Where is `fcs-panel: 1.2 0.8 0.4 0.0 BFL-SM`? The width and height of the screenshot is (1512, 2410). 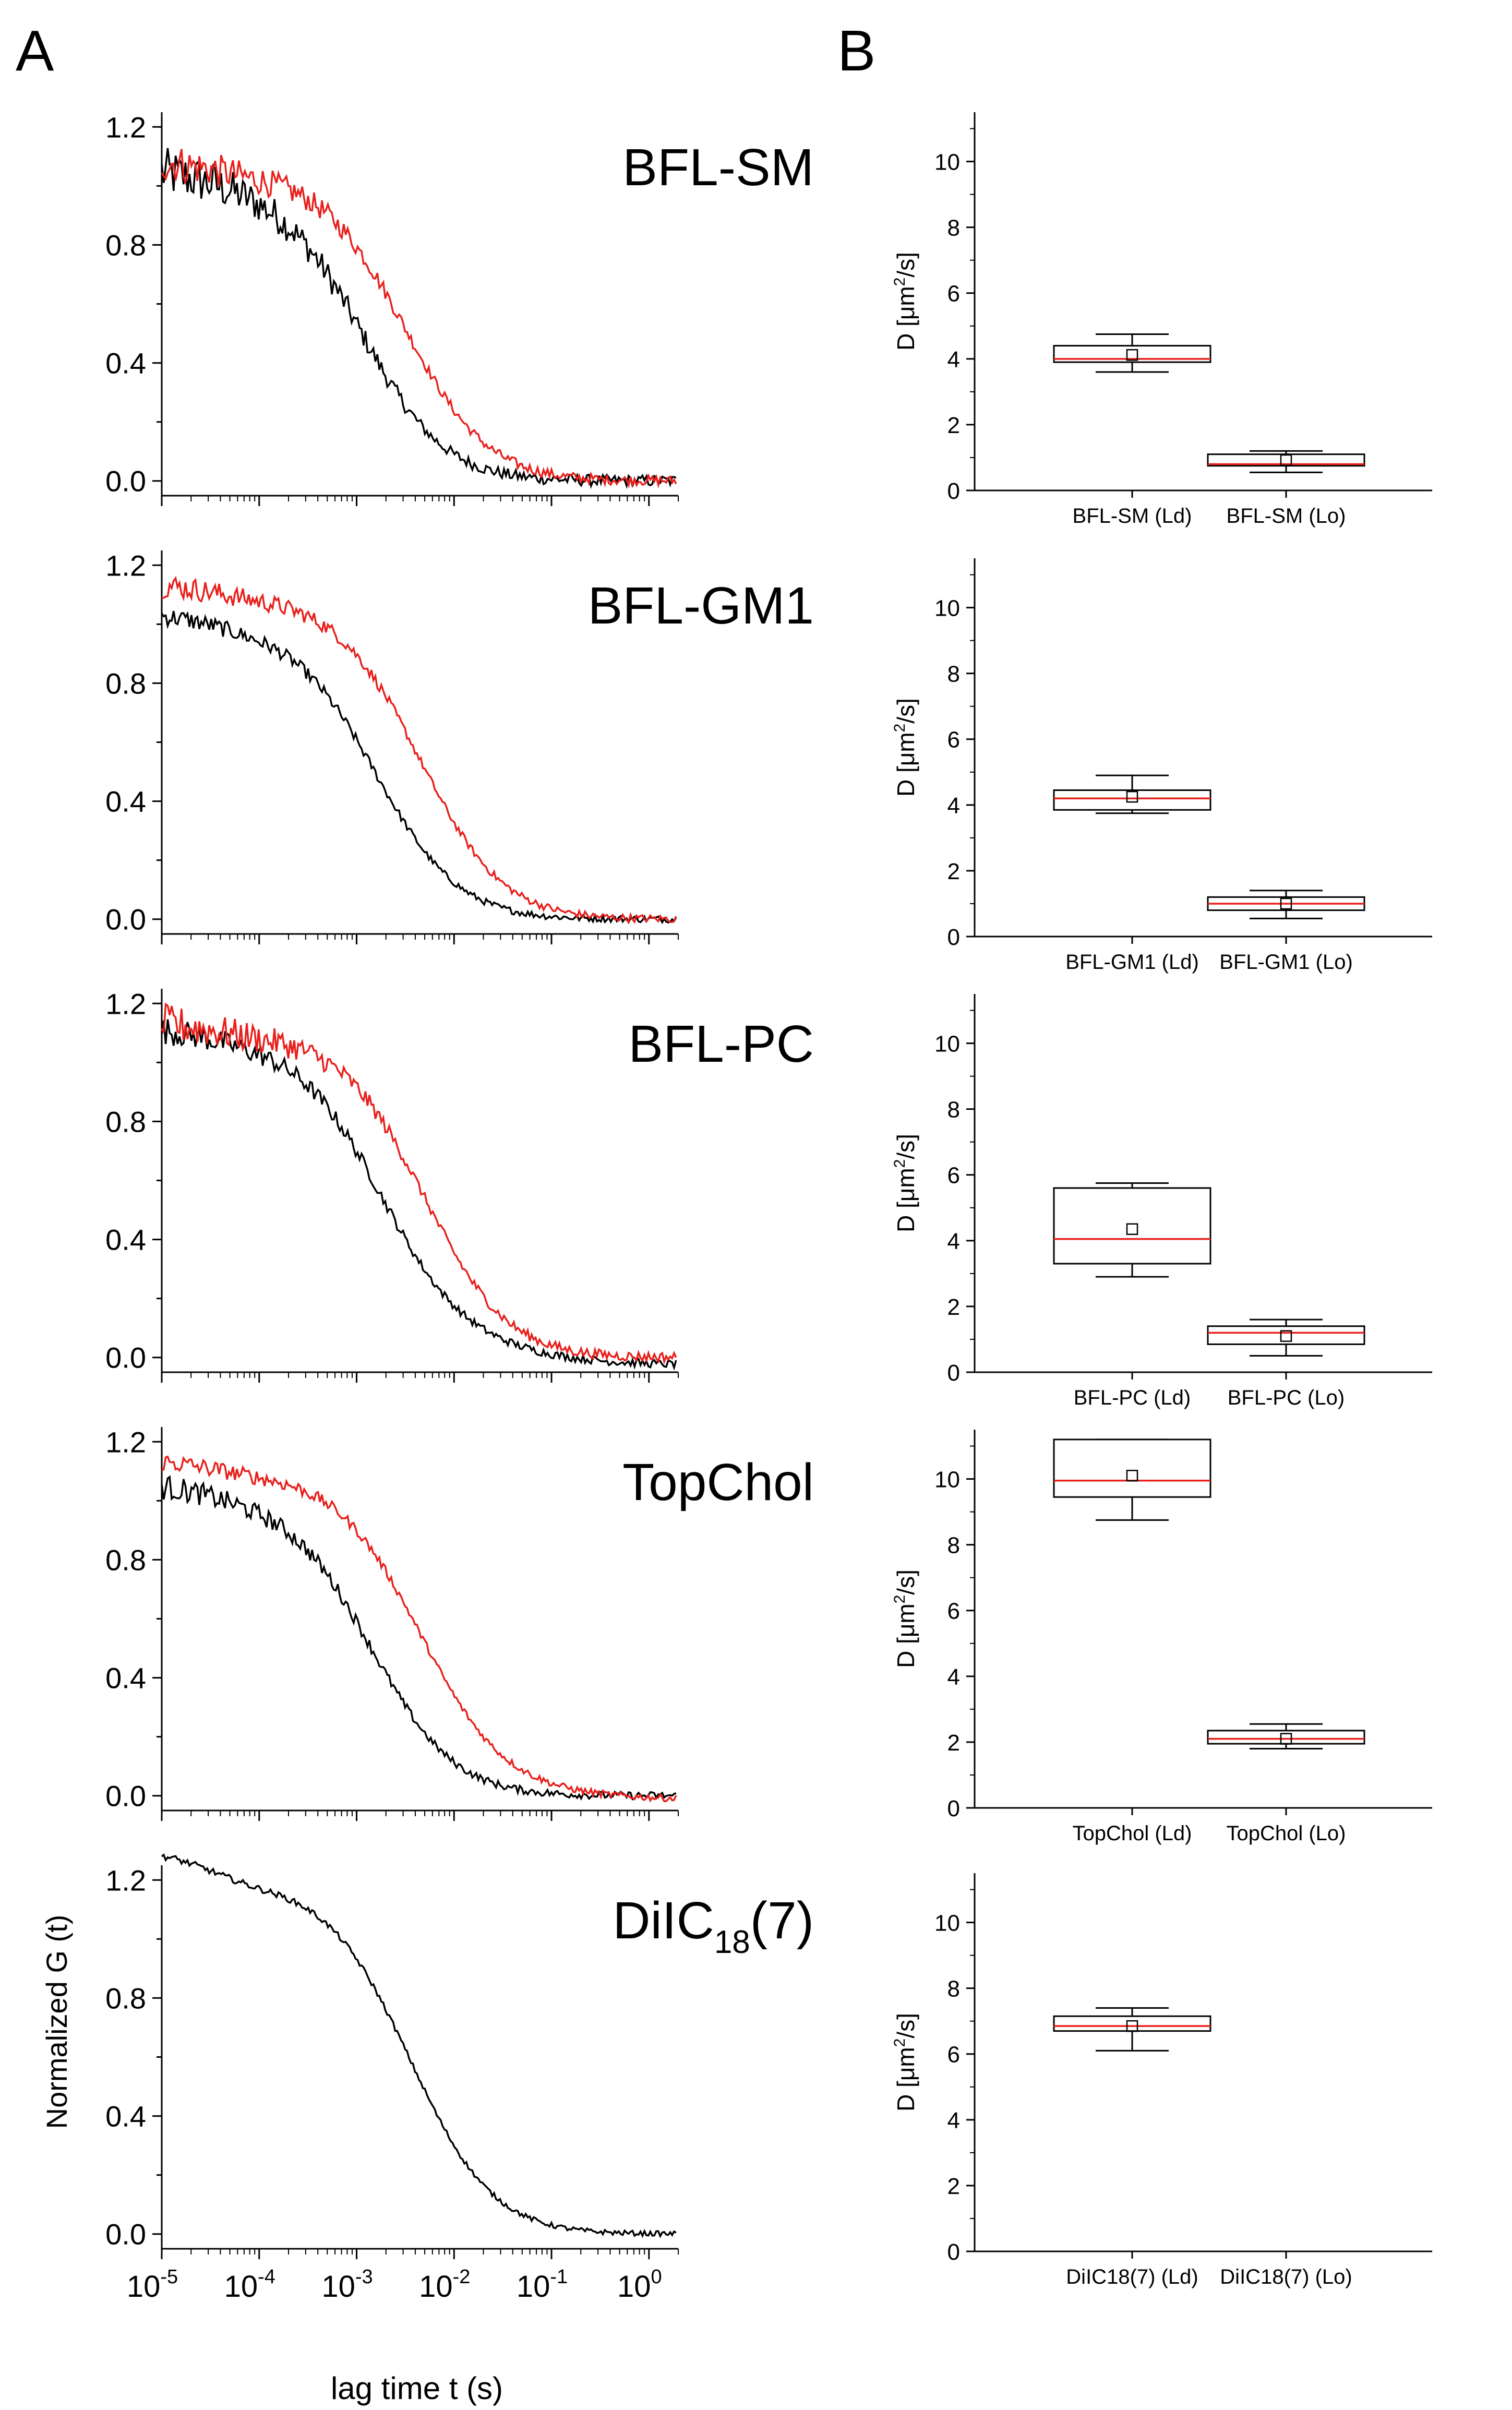 fcs-panel: 1.2 0.8 0.4 0.0 BFL-SM is located at coordinates (459, 308).